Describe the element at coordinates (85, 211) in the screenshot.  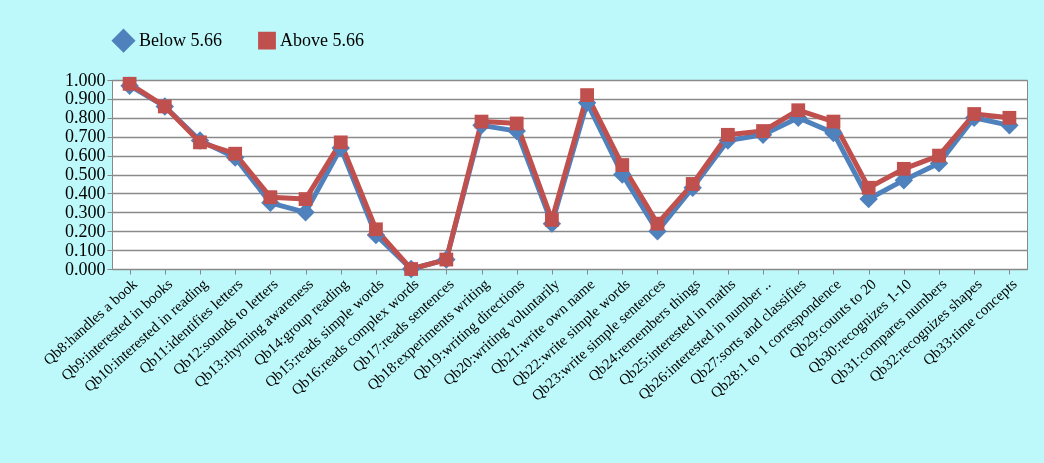
I see `y-tick-label: 0.300` at that location.